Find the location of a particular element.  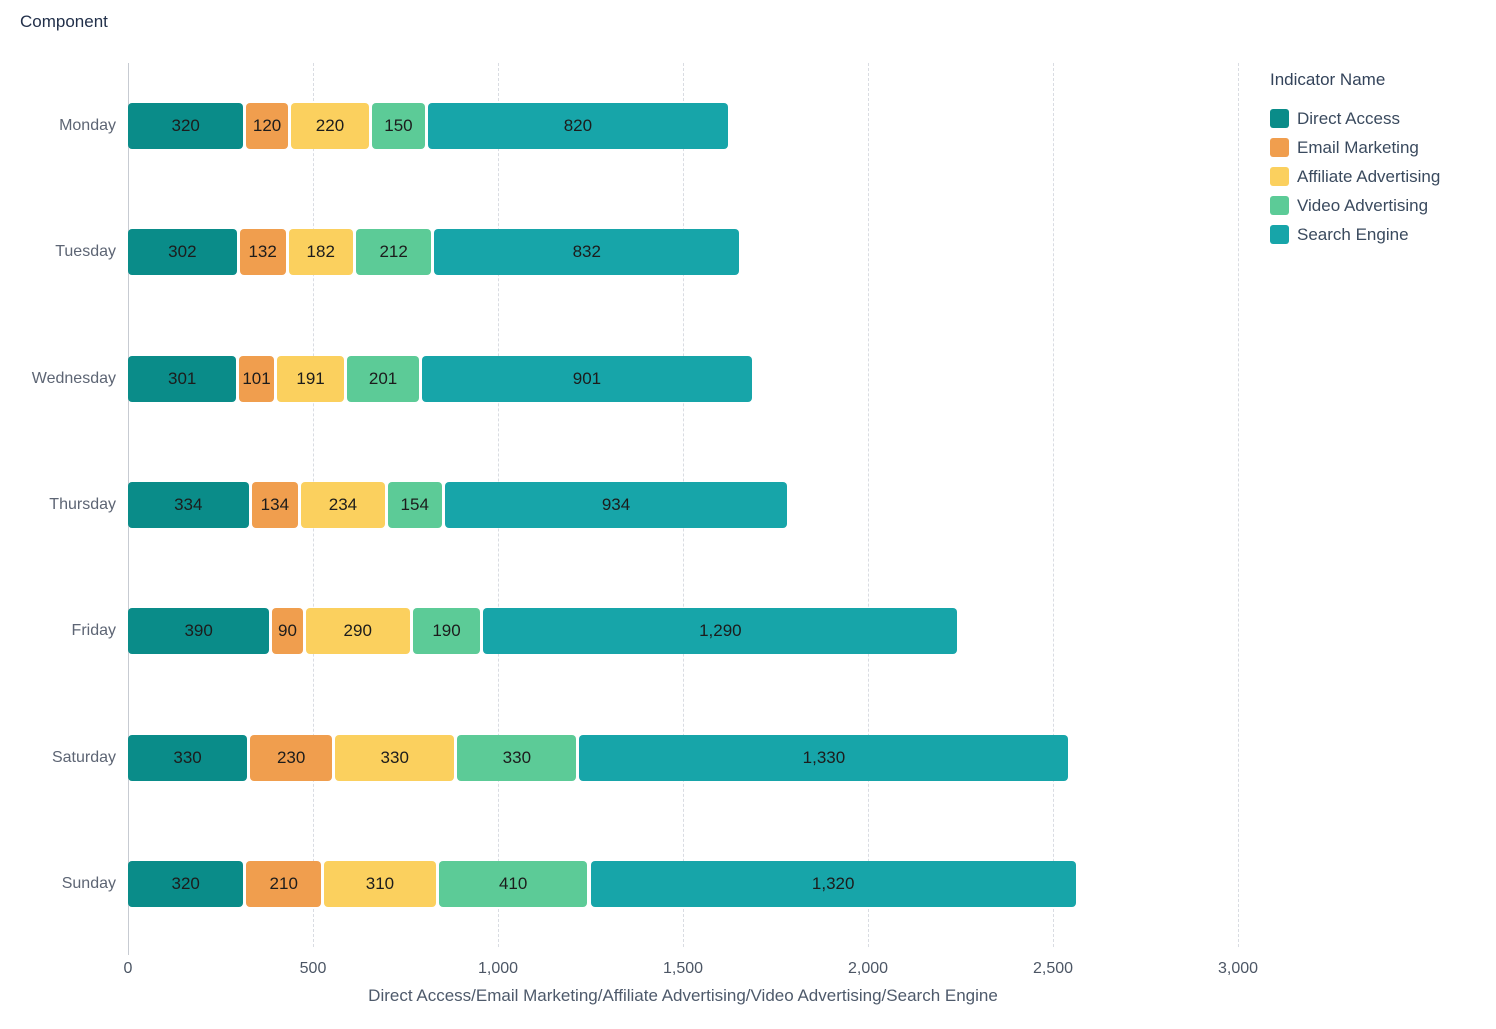

bar-segment-label: 132 is located at coordinates (262, 252).